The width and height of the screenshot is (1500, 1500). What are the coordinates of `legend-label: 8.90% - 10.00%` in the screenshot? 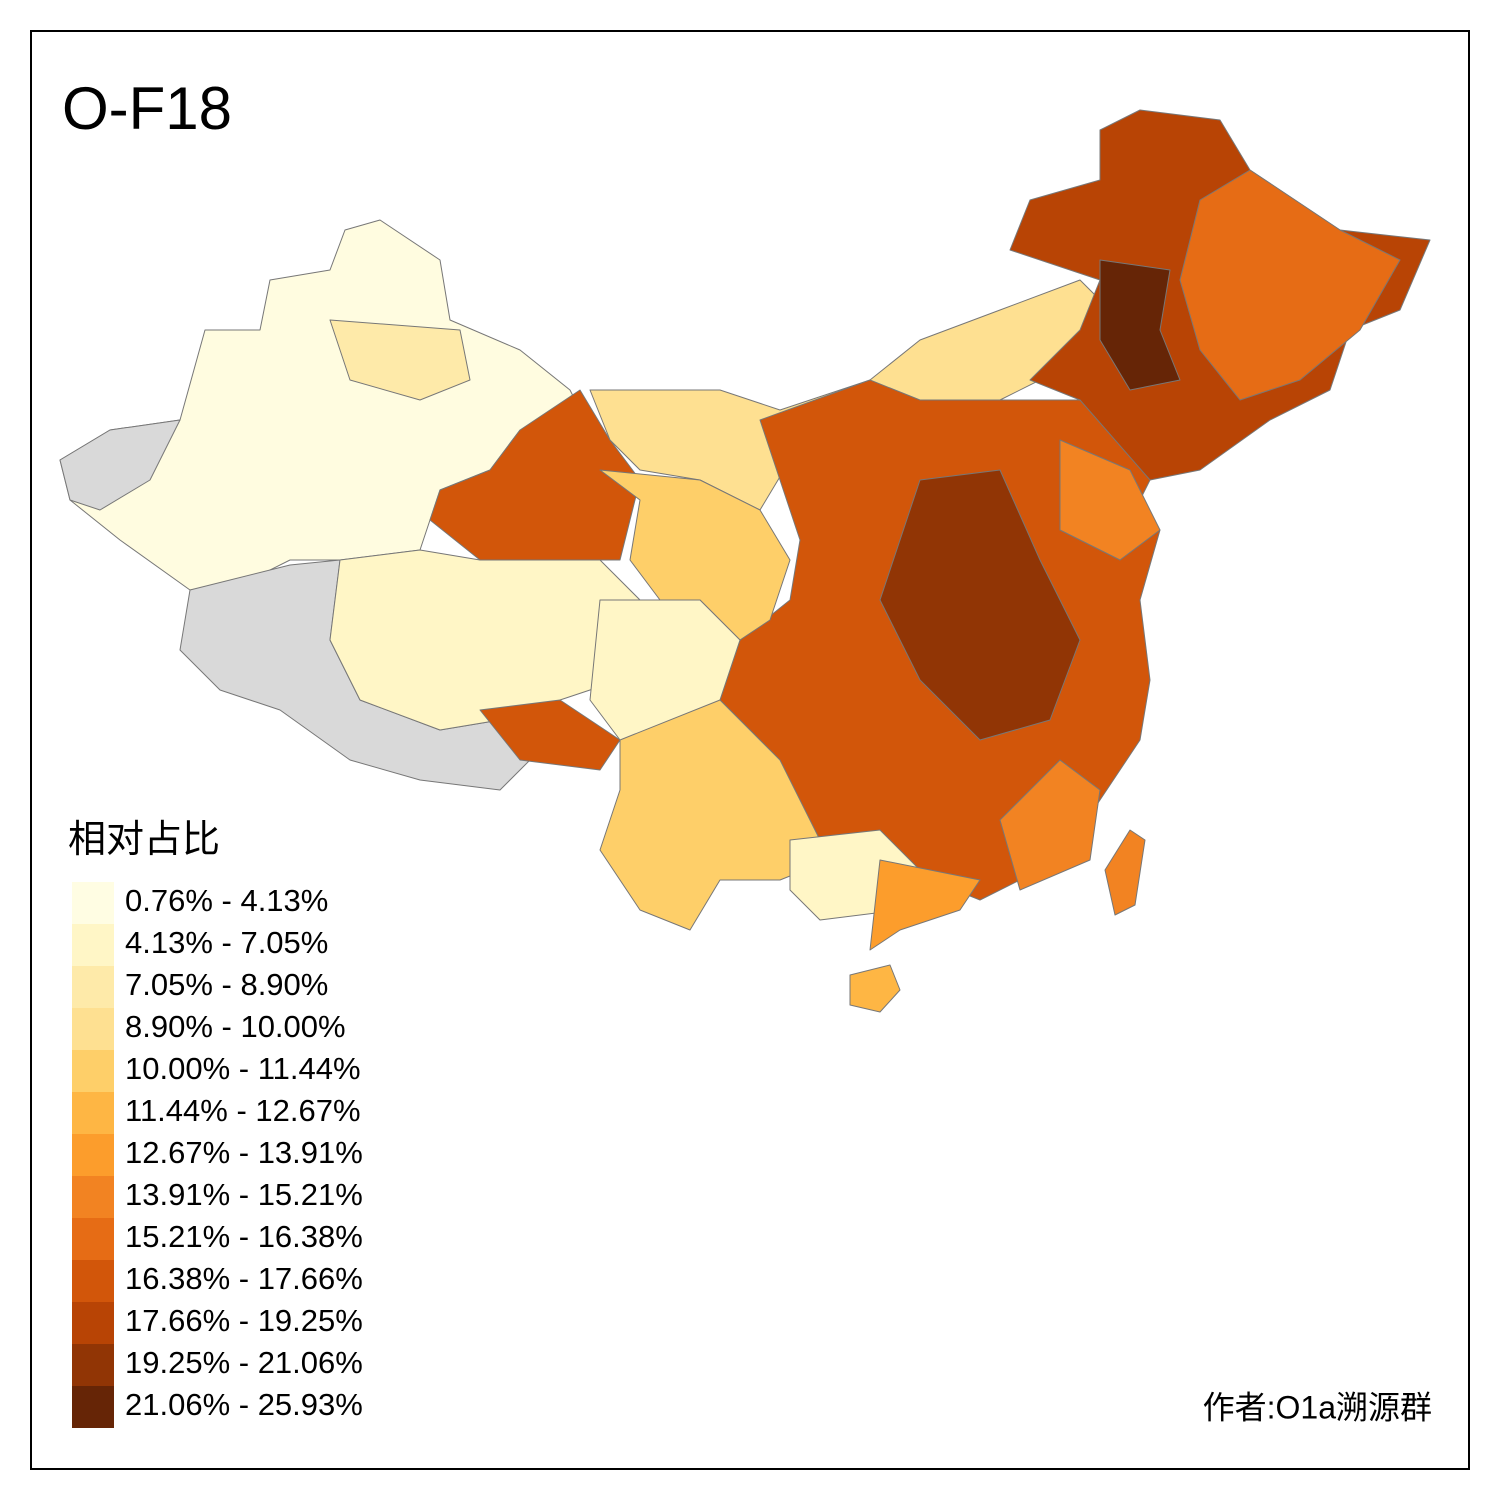 It's located at (235, 1026).